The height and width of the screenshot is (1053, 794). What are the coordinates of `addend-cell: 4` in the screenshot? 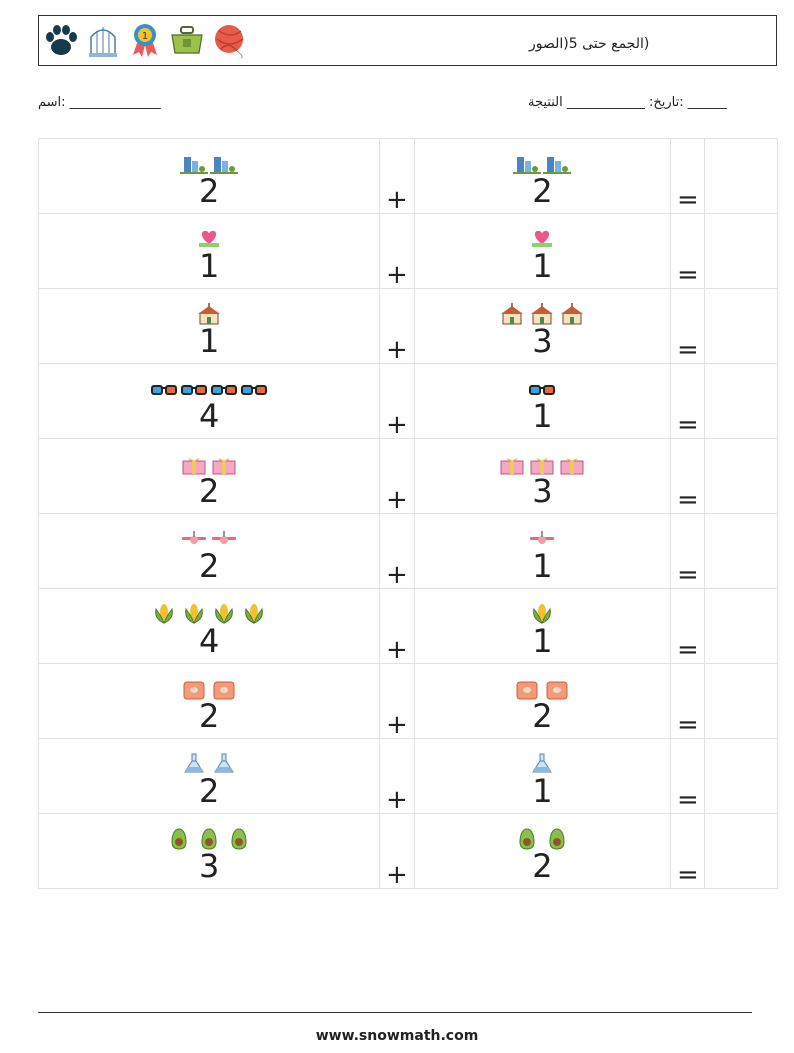 It's located at (209, 401).